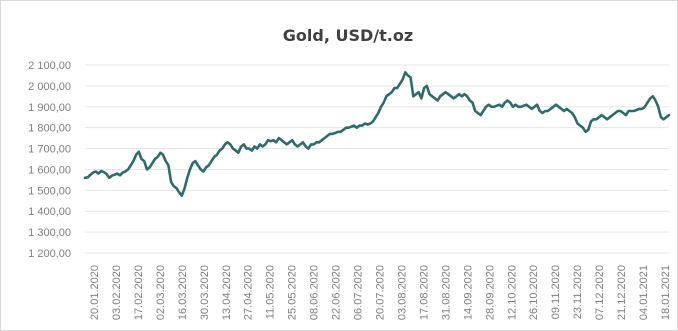 This screenshot has height=331, width=678. What do you see at coordinates (468, 292) in the screenshot?
I see `x-tick-label: 14.09.2020` at bounding box center [468, 292].